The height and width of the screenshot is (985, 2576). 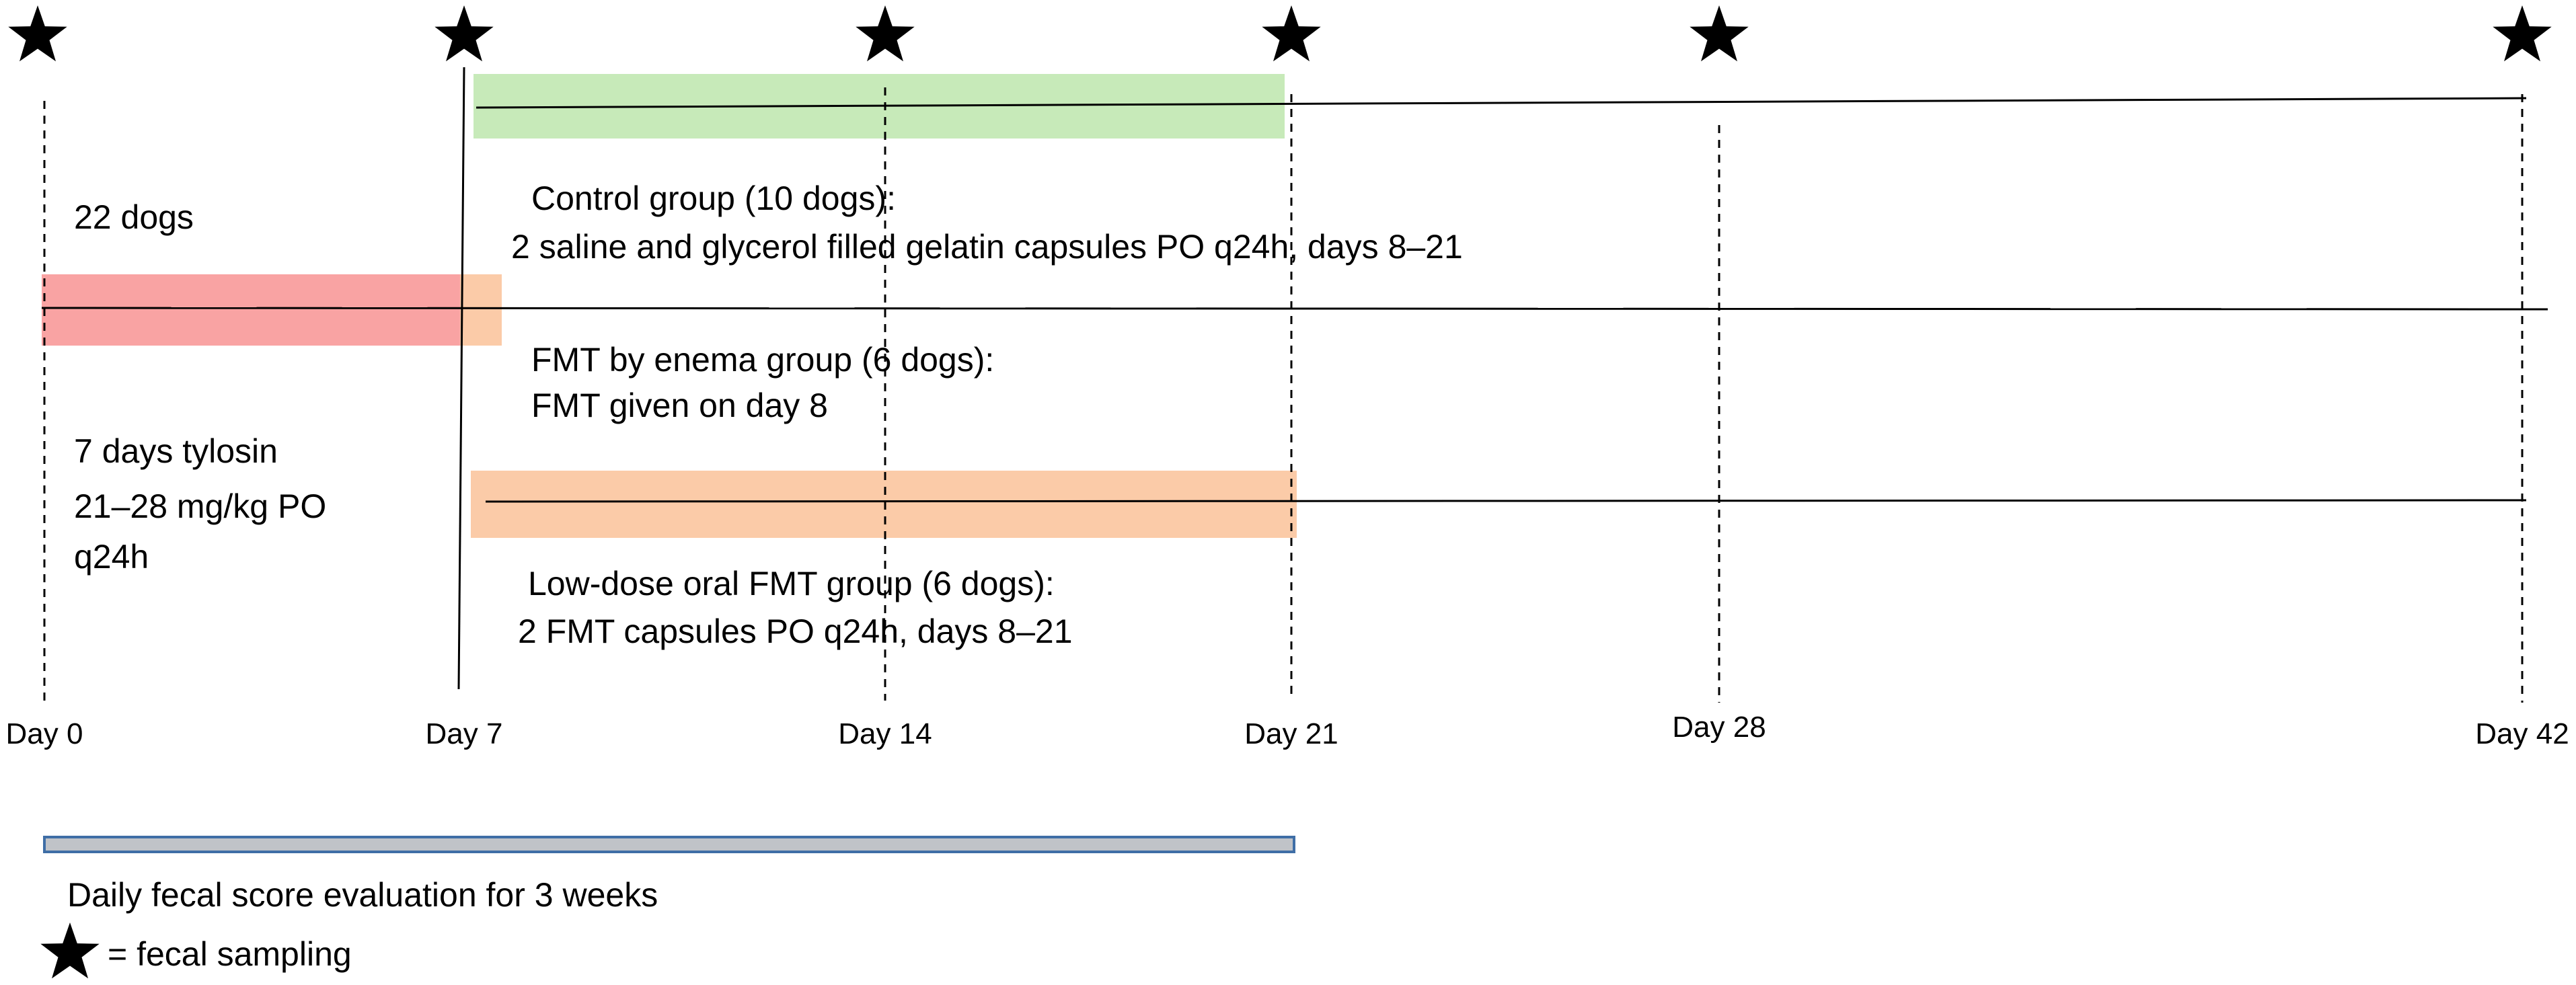 I want to click on fecal-sampling-stars, so click(x=1280, y=33).